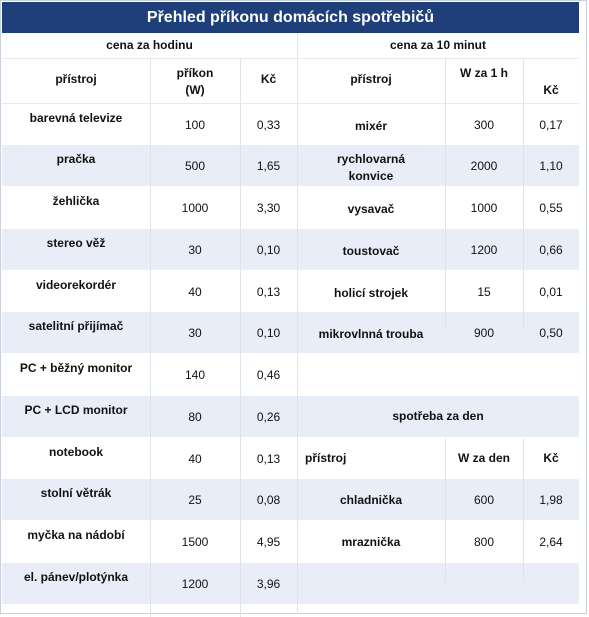 This screenshot has height=617, width=589. Describe the element at coordinates (551, 500) in the screenshot. I see `price-value: 1,98` at that location.